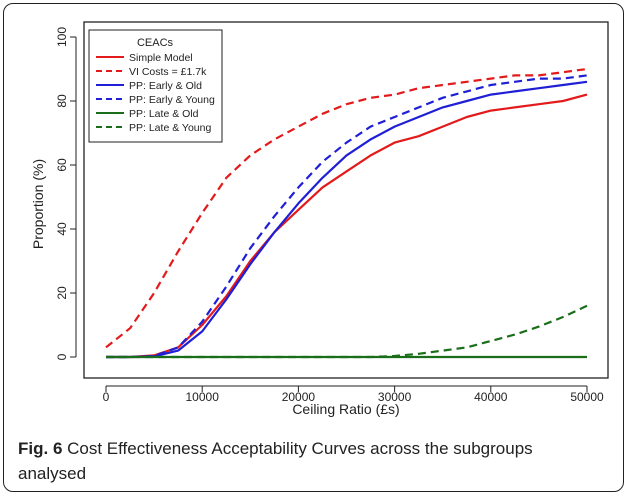 This screenshot has height=497, width=629. Describe the element at coordinates (66, 193) in the screenshot. I see `y-axis: 0 20 40 60 80 100` at that location.